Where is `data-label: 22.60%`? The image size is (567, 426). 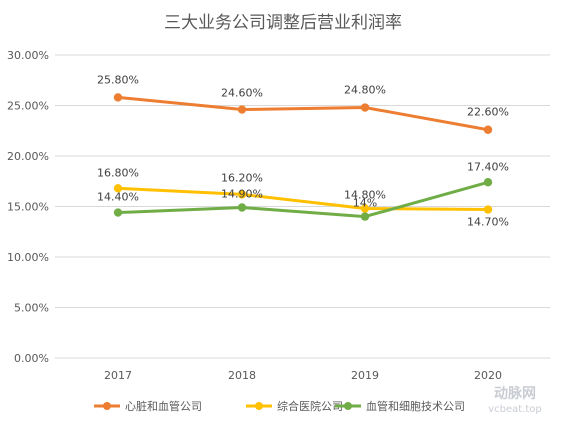 data-label: 22.60% is located at coordinates (488, 112).